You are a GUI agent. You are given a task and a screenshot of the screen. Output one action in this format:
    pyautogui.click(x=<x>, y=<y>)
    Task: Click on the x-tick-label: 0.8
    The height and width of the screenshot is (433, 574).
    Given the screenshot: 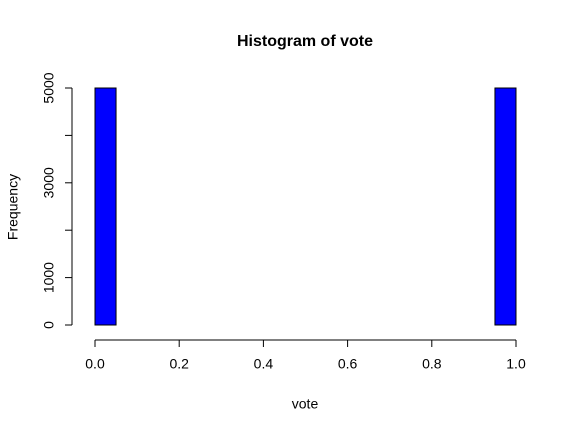 What is the action you would take?
    pyautogui.click(x=432, y=364)
    